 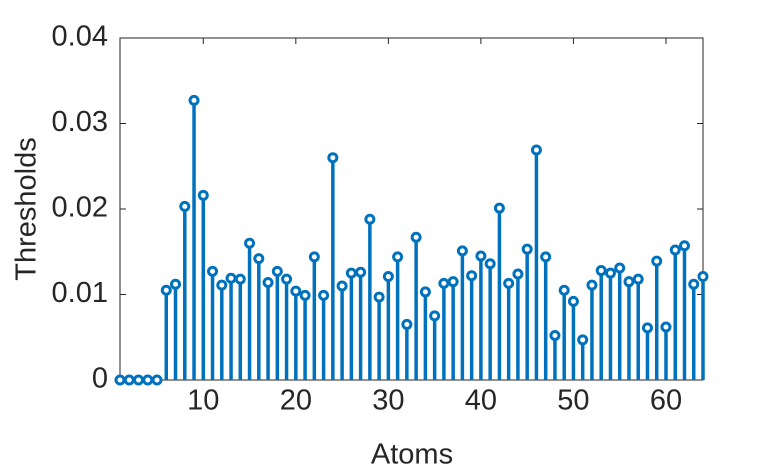 I want to click on y-tick-label: 0.02, so click(x=80, y=208).